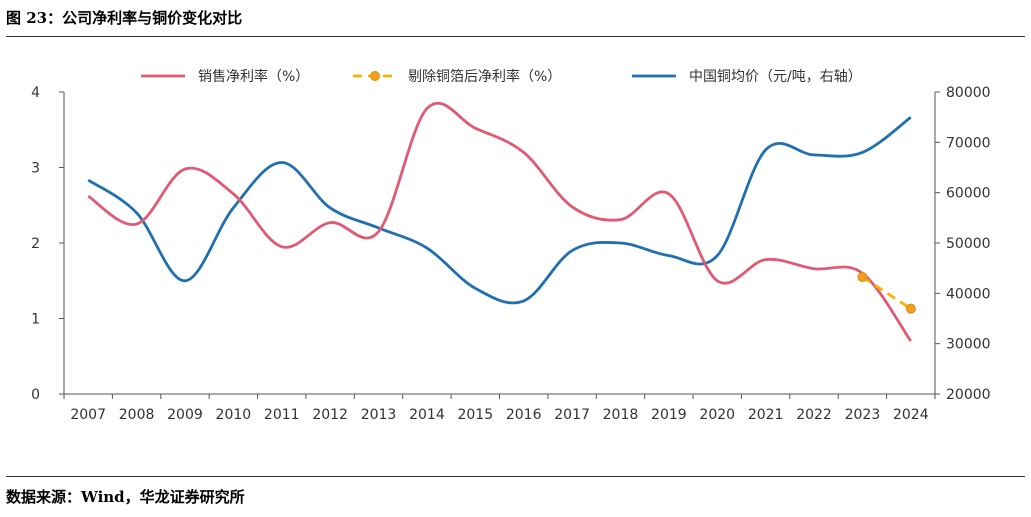  Describe the element at coordinates (669, 415) in the screenshot. I see `x-tick-label: 2019` at that location.